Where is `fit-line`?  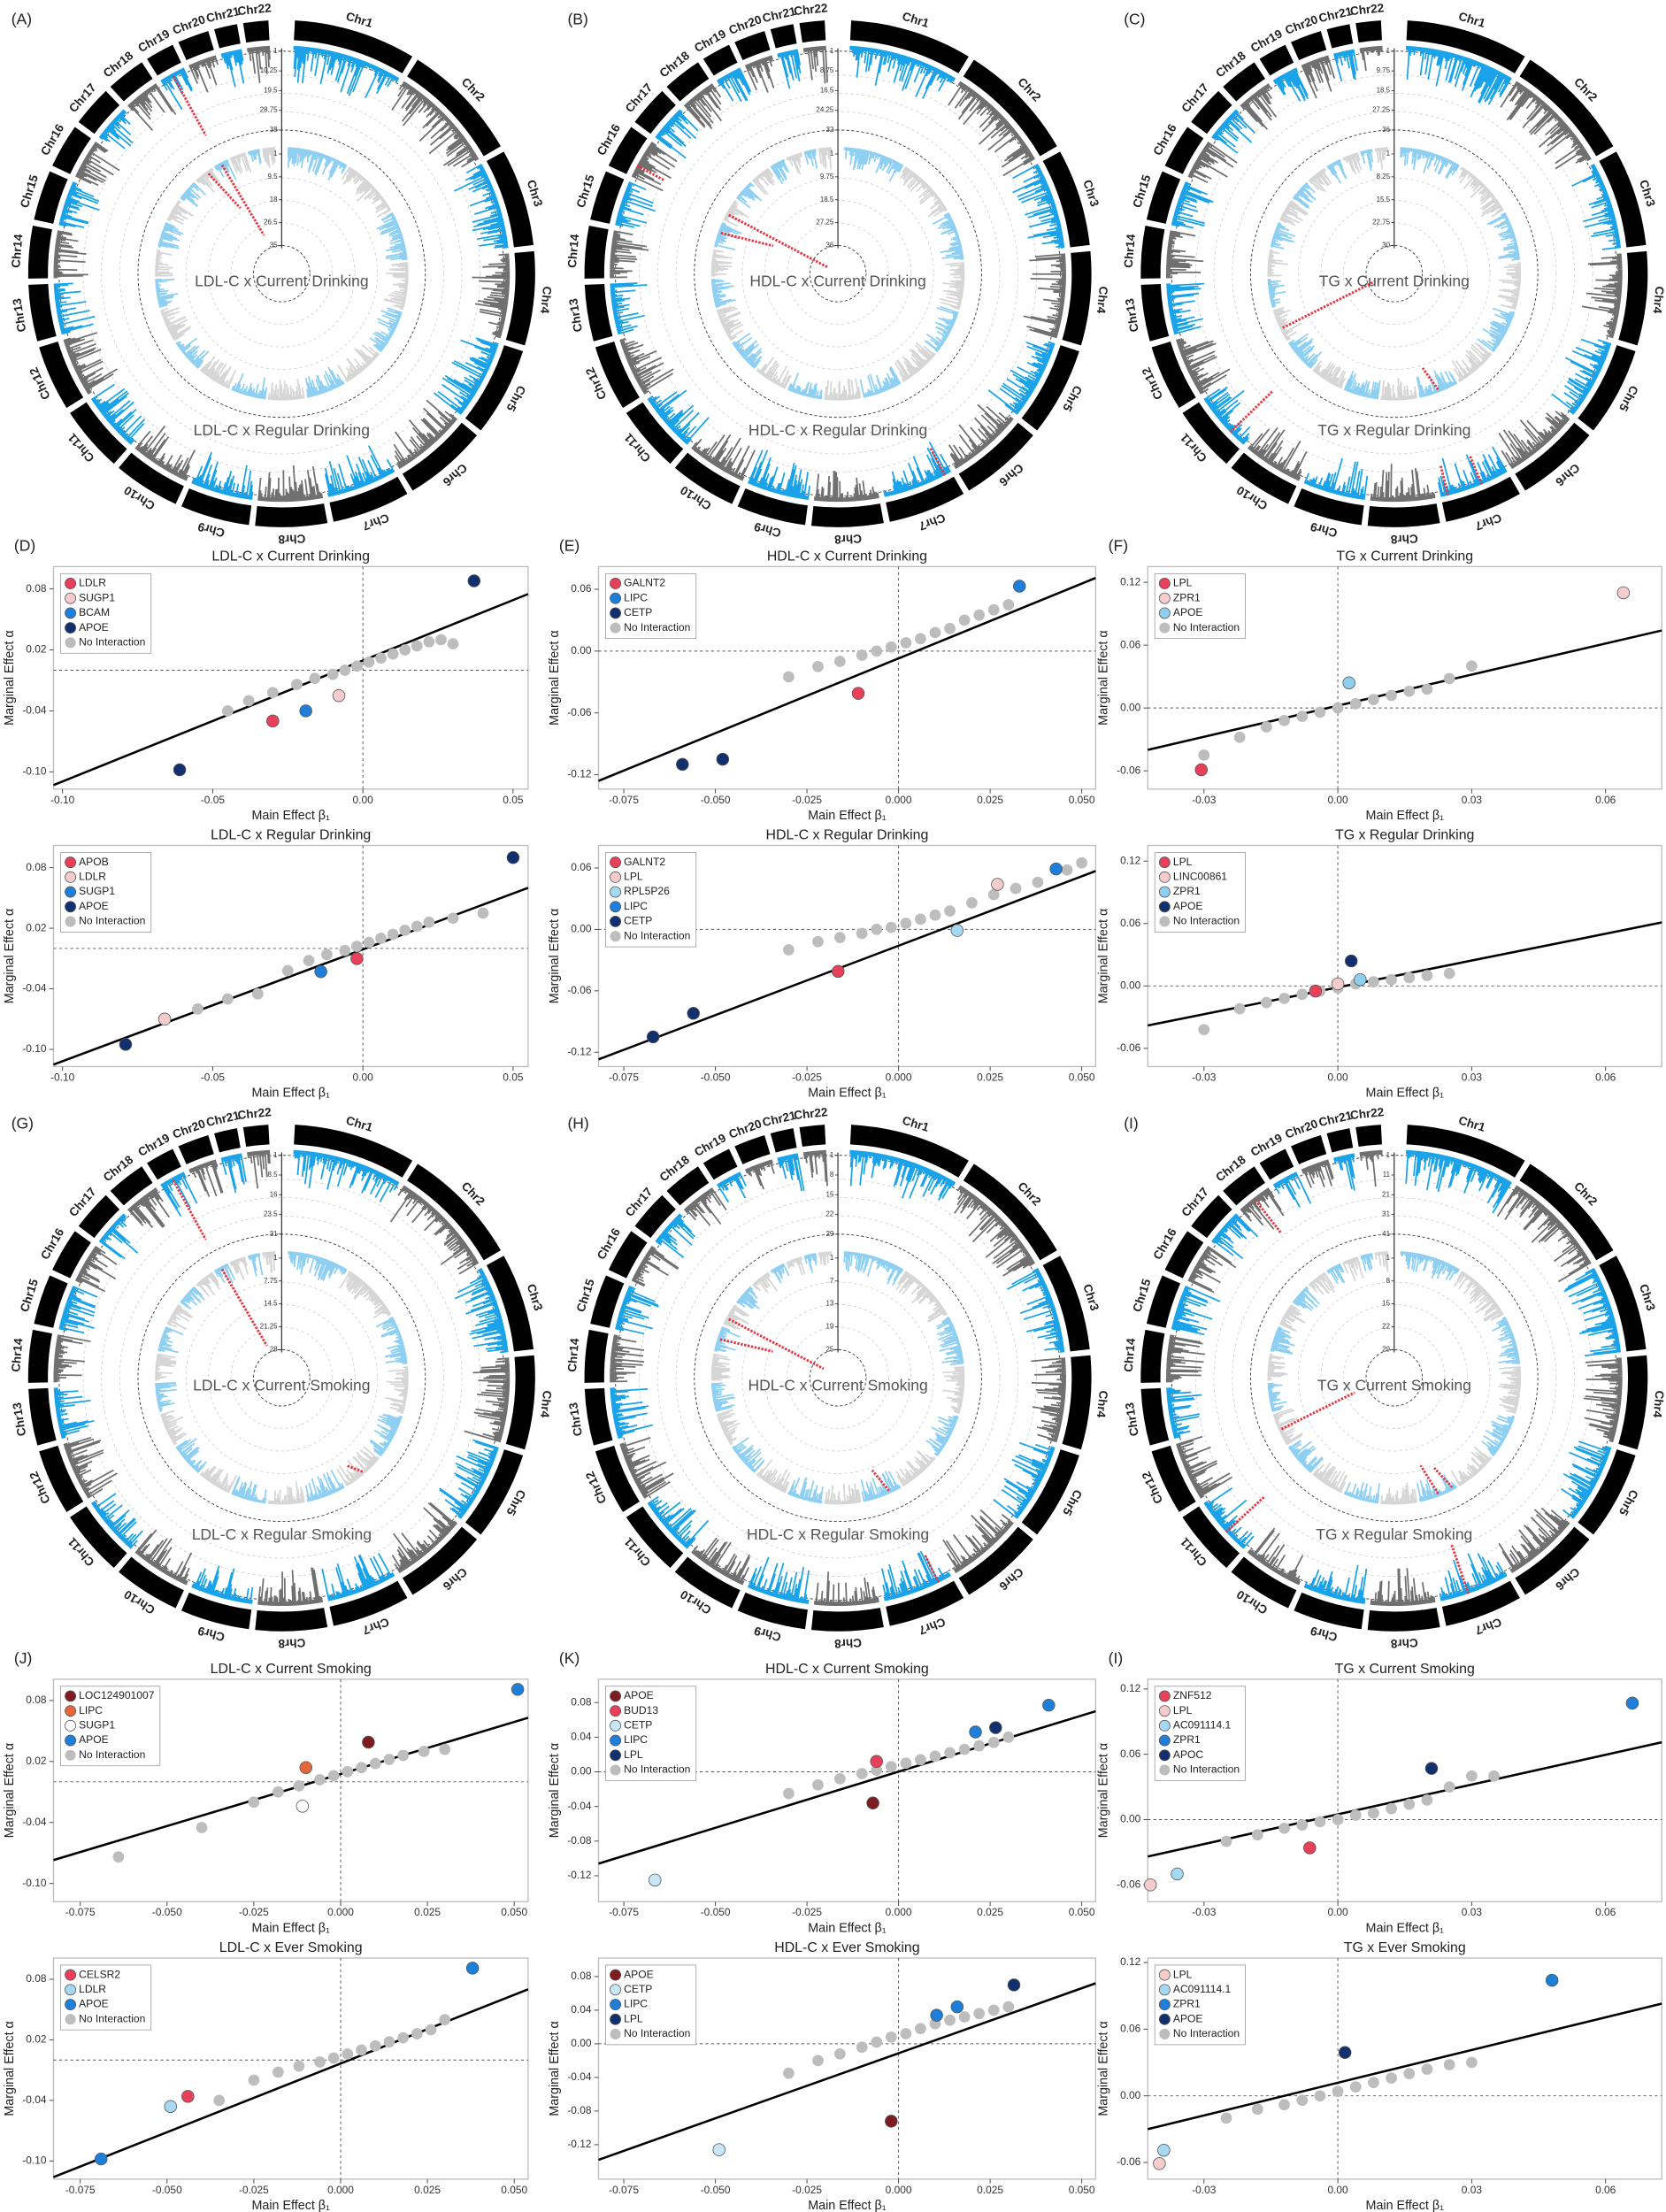
fit-line is located at coordinates (291, 1790).